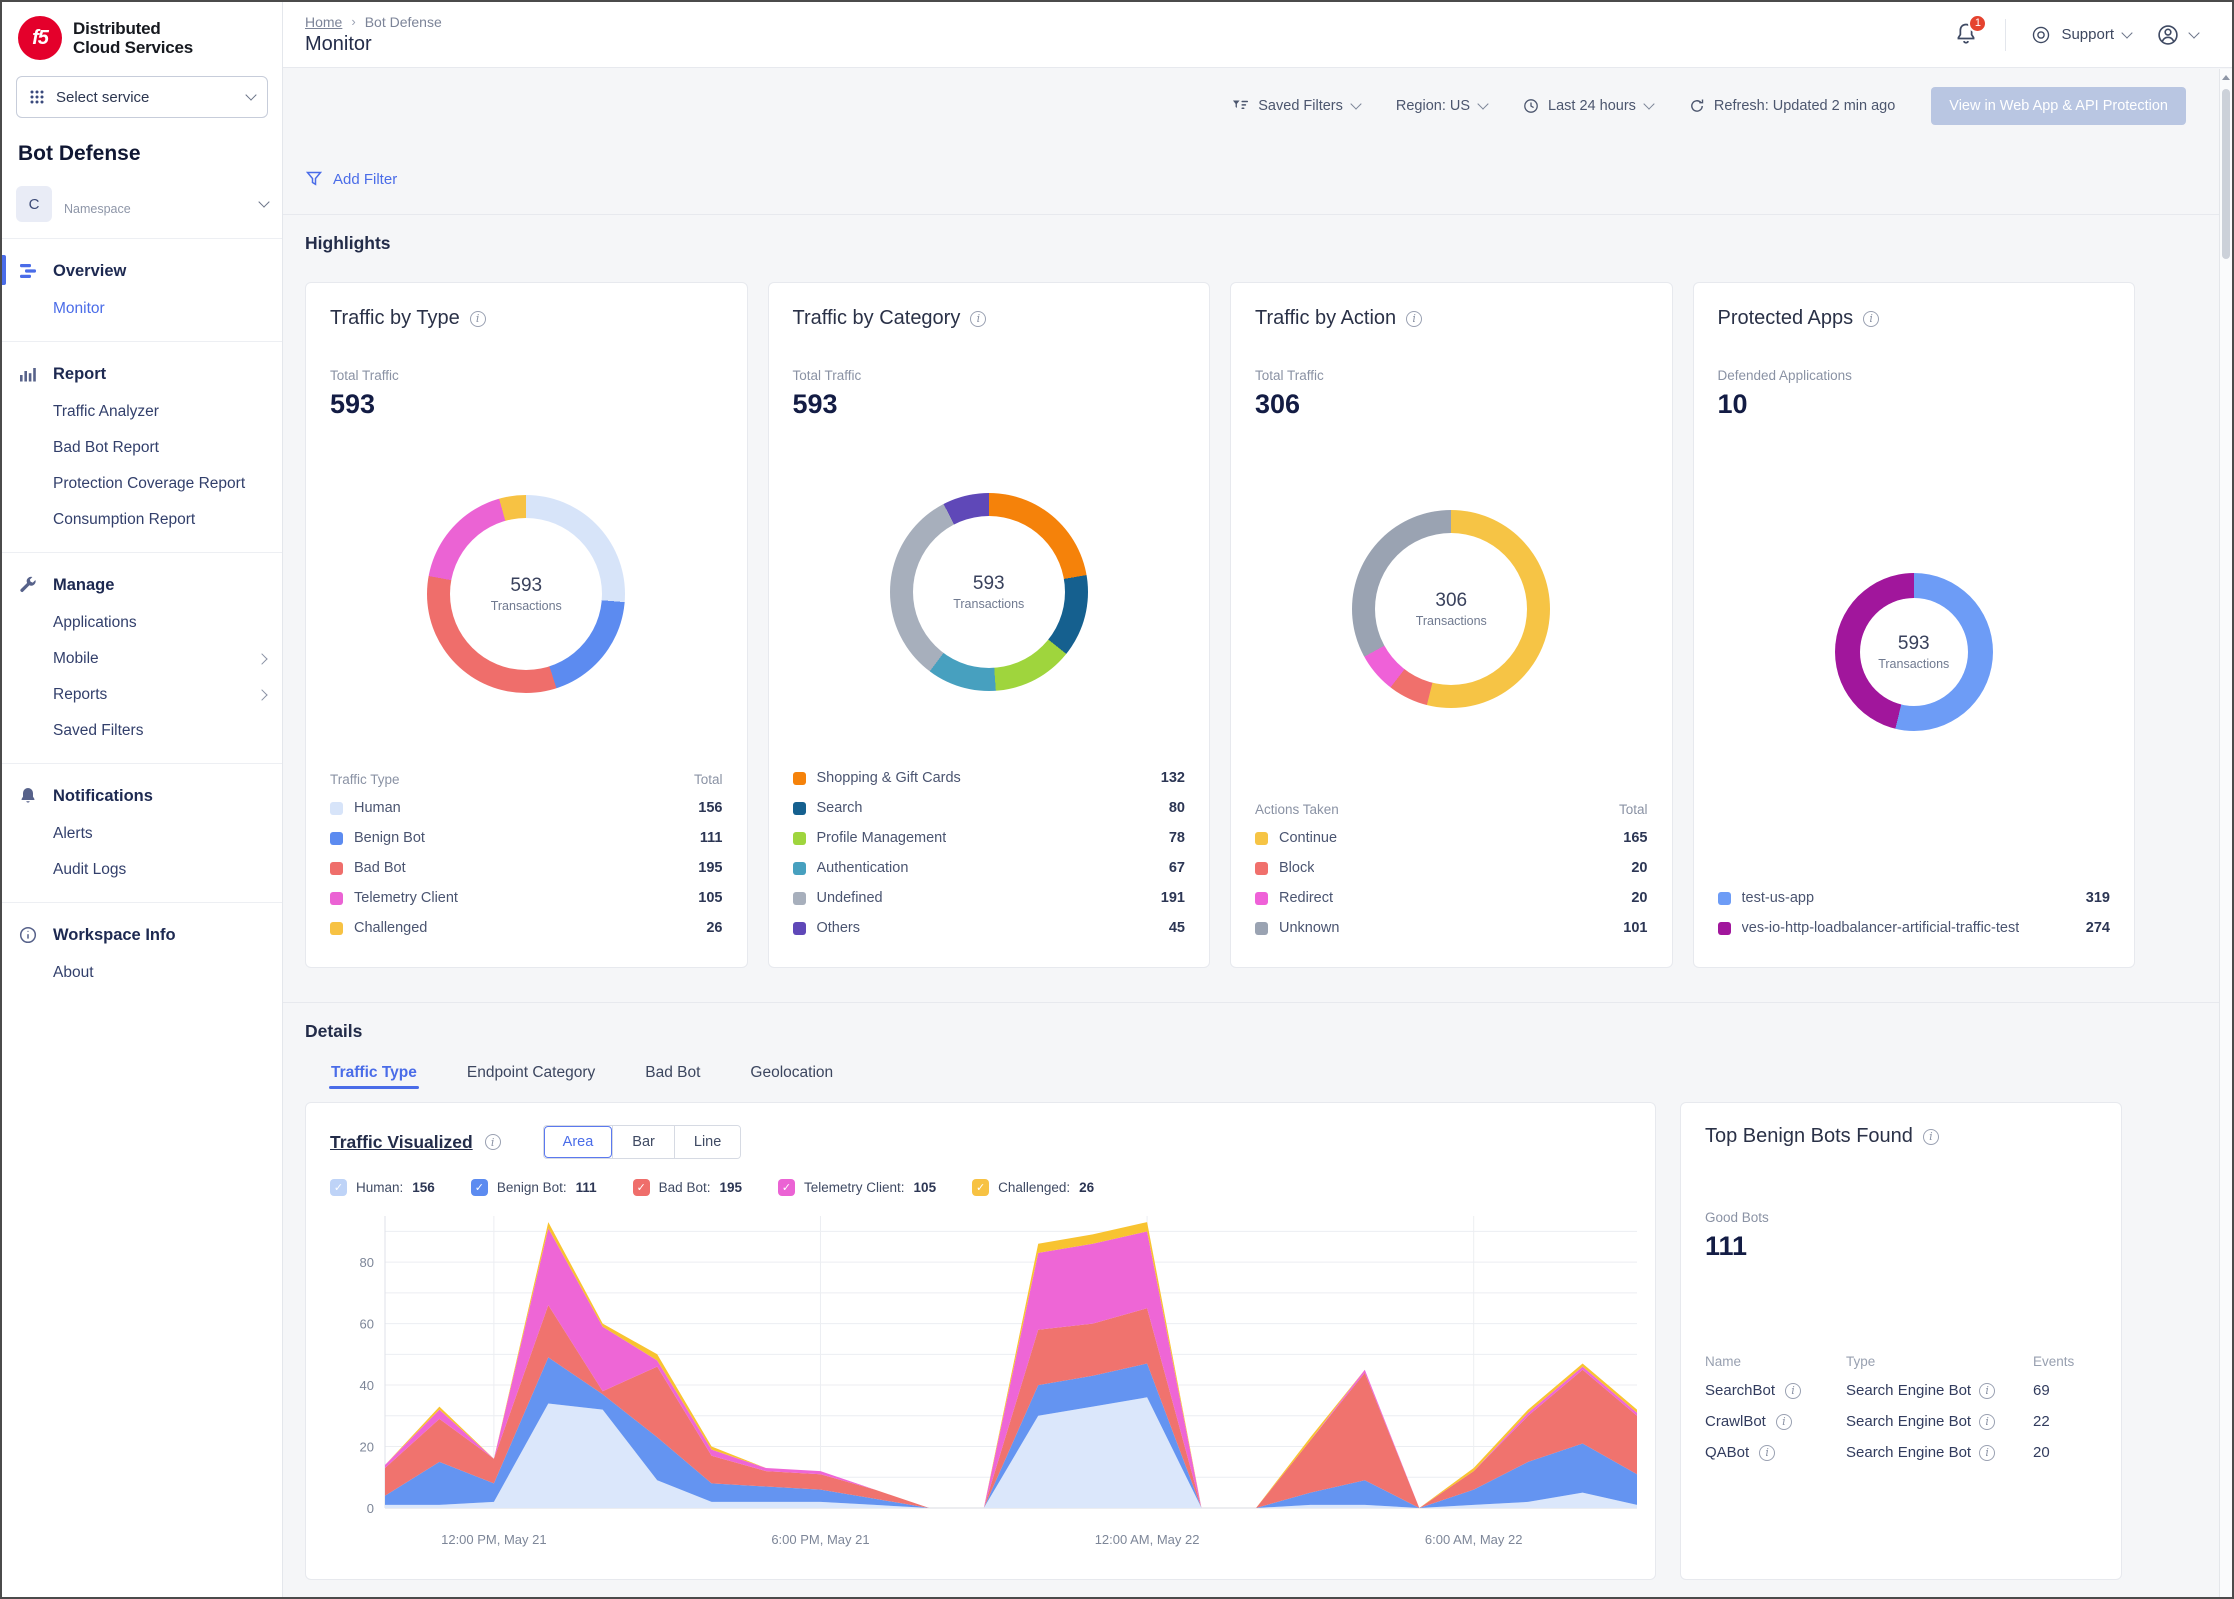  What do you see at coordinates (98, 730) in the screenshot?
I see `sidebar-item-saved-filters: Saved Filters` at bounding box center [98, 730].